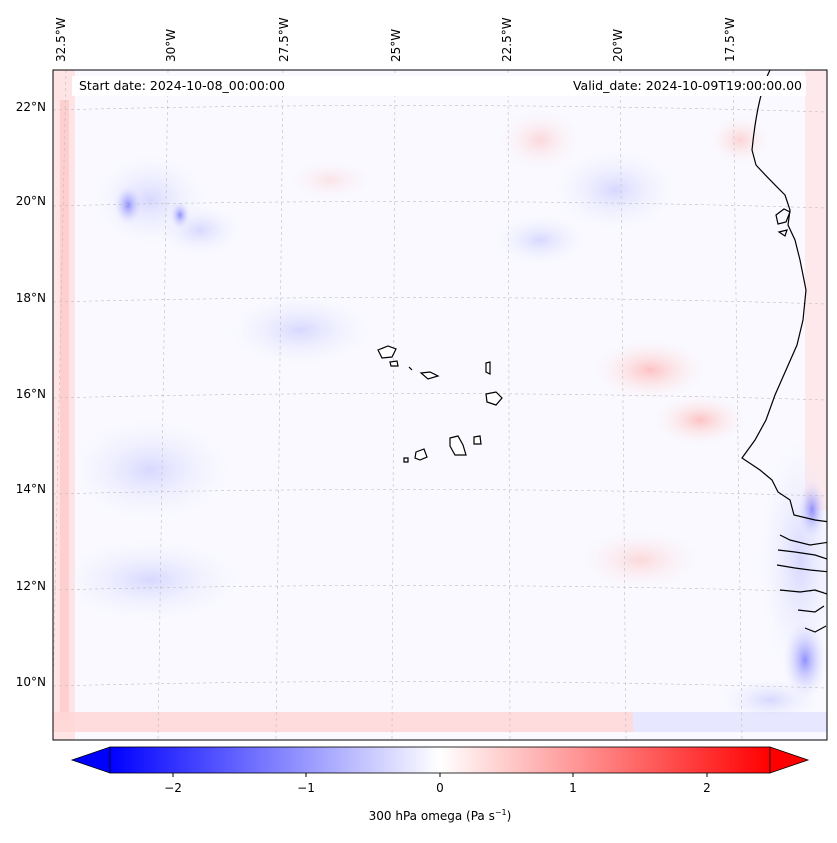 The image size is (837, 843). I want to click on lat-label-10n: 10°N, so click(30, 682).